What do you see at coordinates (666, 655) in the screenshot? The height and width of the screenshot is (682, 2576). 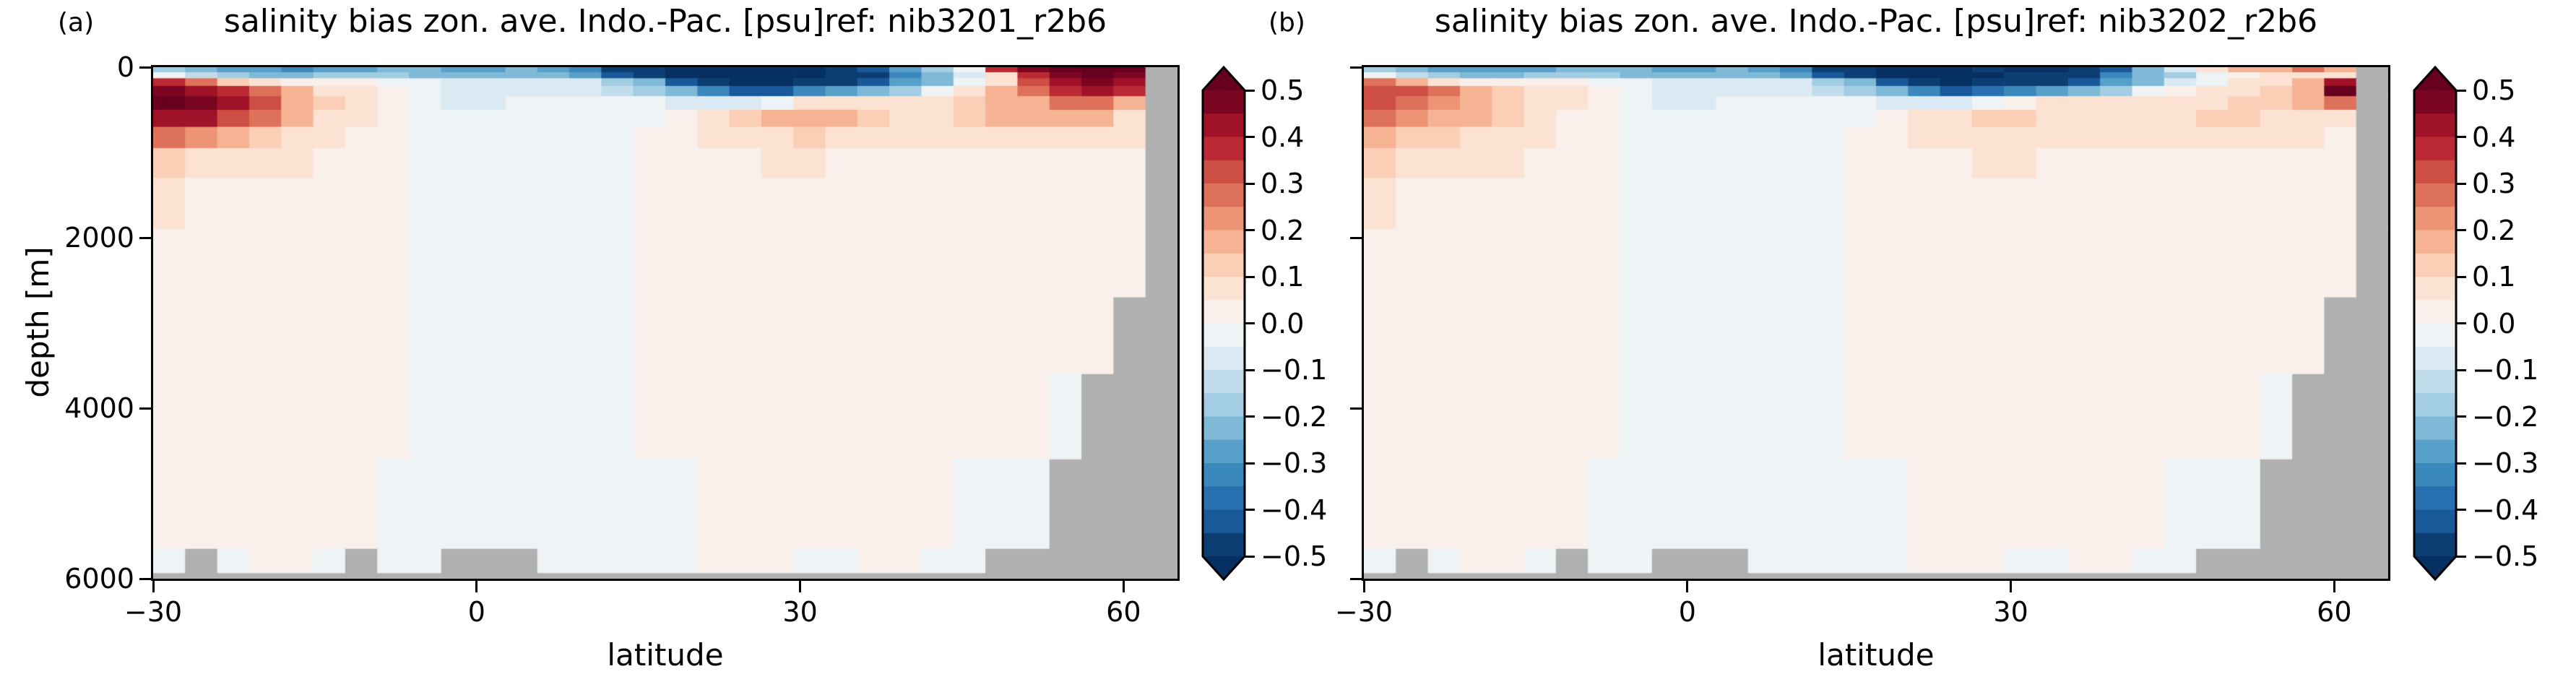 I see `panel-a-xlabel: latitude` at bounding box center [666, 655].